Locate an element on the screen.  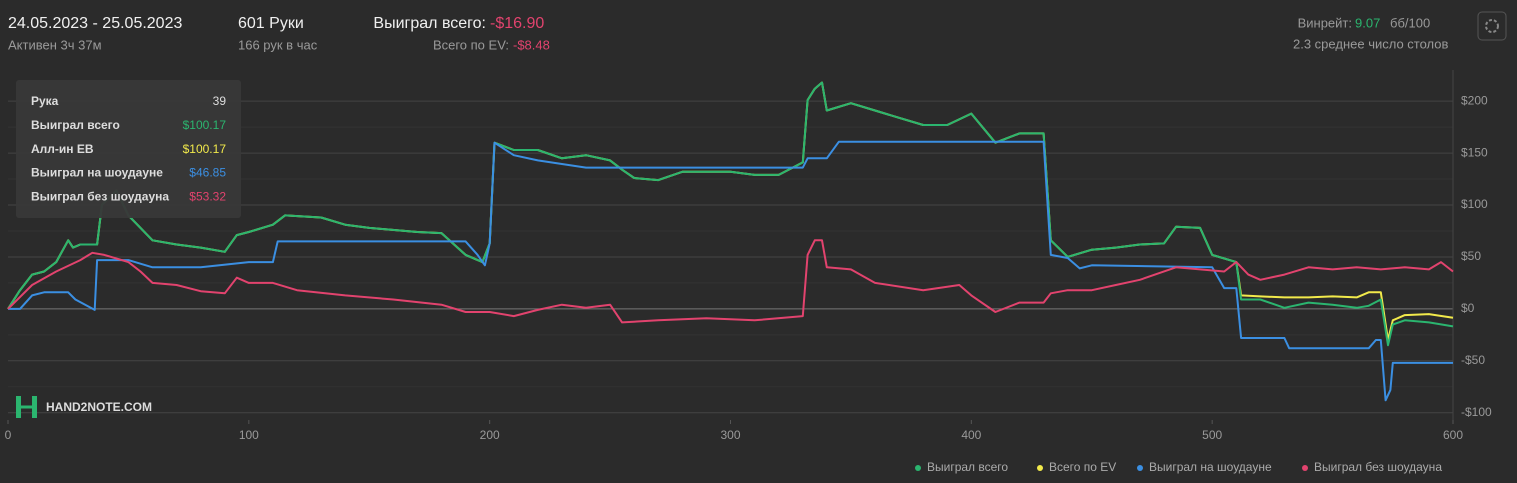
active-time: Активен 3ч 37м is located at coordinates (55, 44).